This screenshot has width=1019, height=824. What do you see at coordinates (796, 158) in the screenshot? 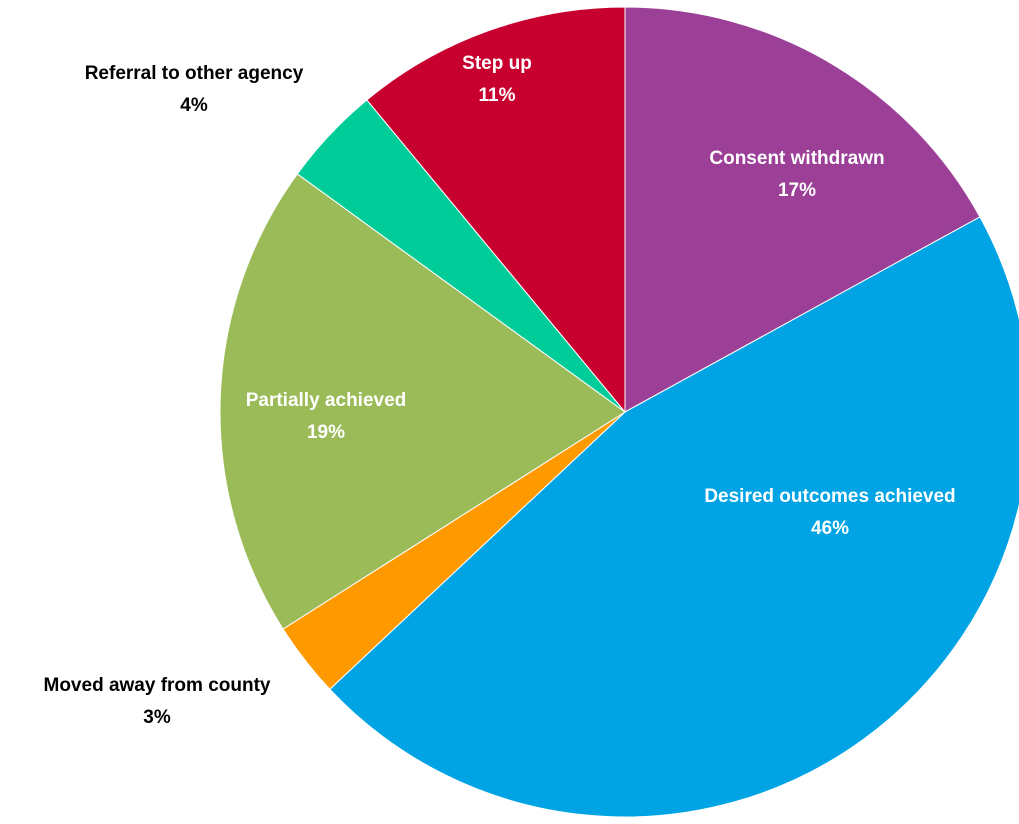
I see `slice-category-label: Consent withdrawn` at bounding box center [796, 158].